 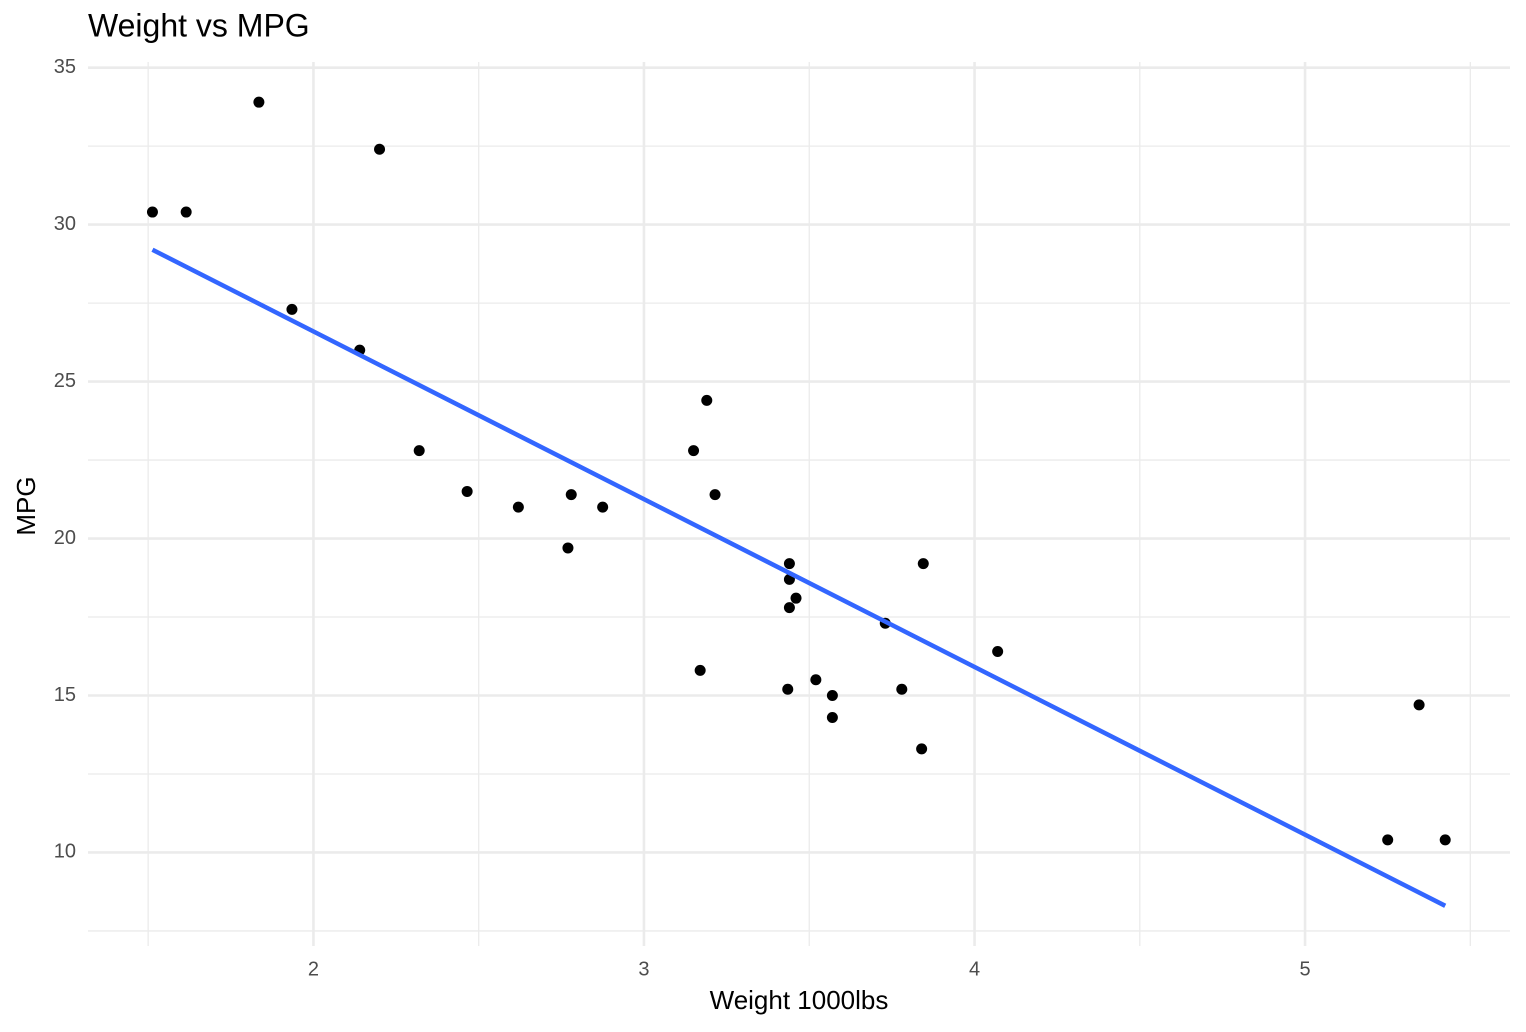 I want to click on y-tick-label: 25, so click(x=65, y=381).